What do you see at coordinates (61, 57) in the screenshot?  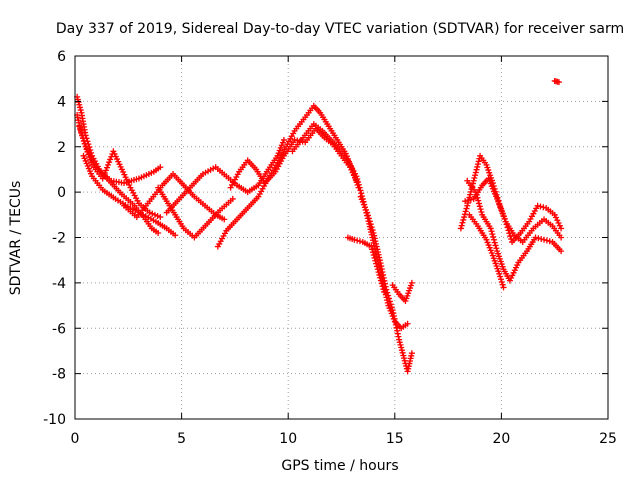 I see `y-tick-label: 6` at bounding box center [61, 57].